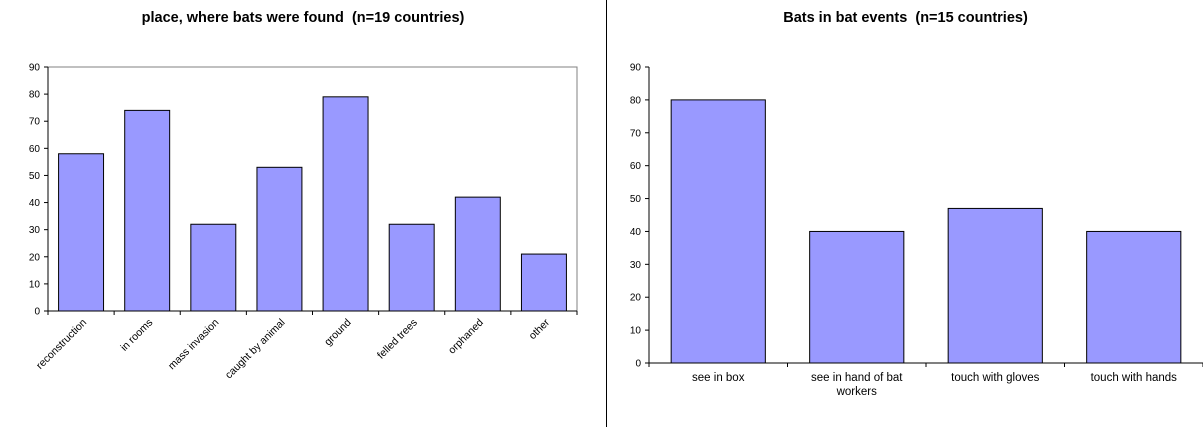 This screenshot has width=1203, height=427. I want to click on x-tick-label: touch with hands, so click(1134, 378).